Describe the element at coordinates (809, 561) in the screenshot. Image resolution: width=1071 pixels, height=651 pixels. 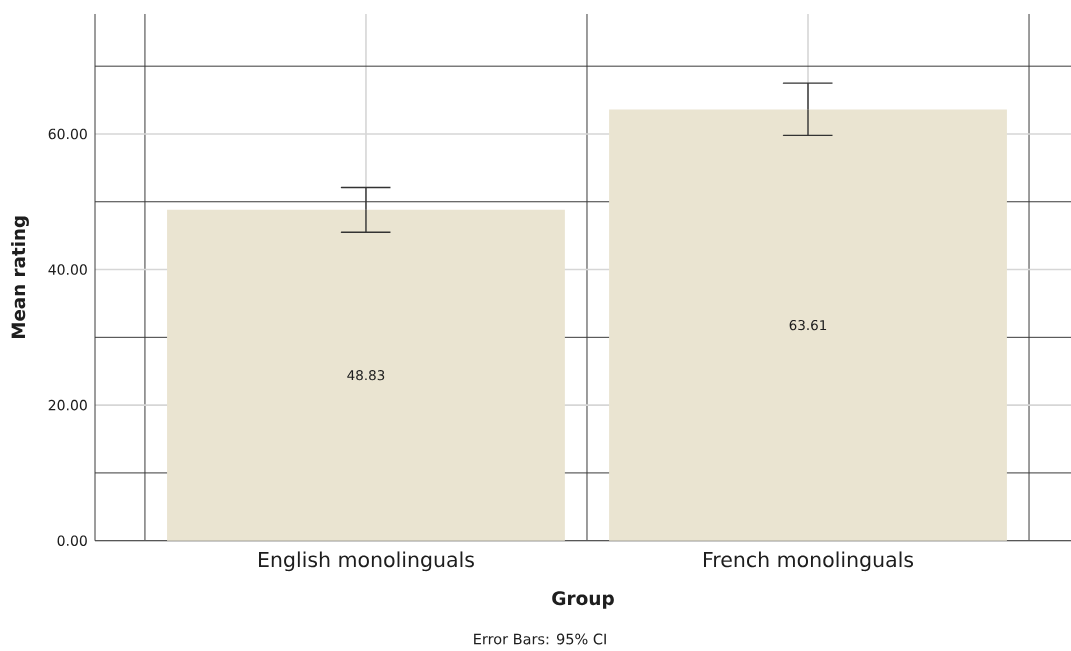
I see `x-tick-label: French monolinguals` at that location.